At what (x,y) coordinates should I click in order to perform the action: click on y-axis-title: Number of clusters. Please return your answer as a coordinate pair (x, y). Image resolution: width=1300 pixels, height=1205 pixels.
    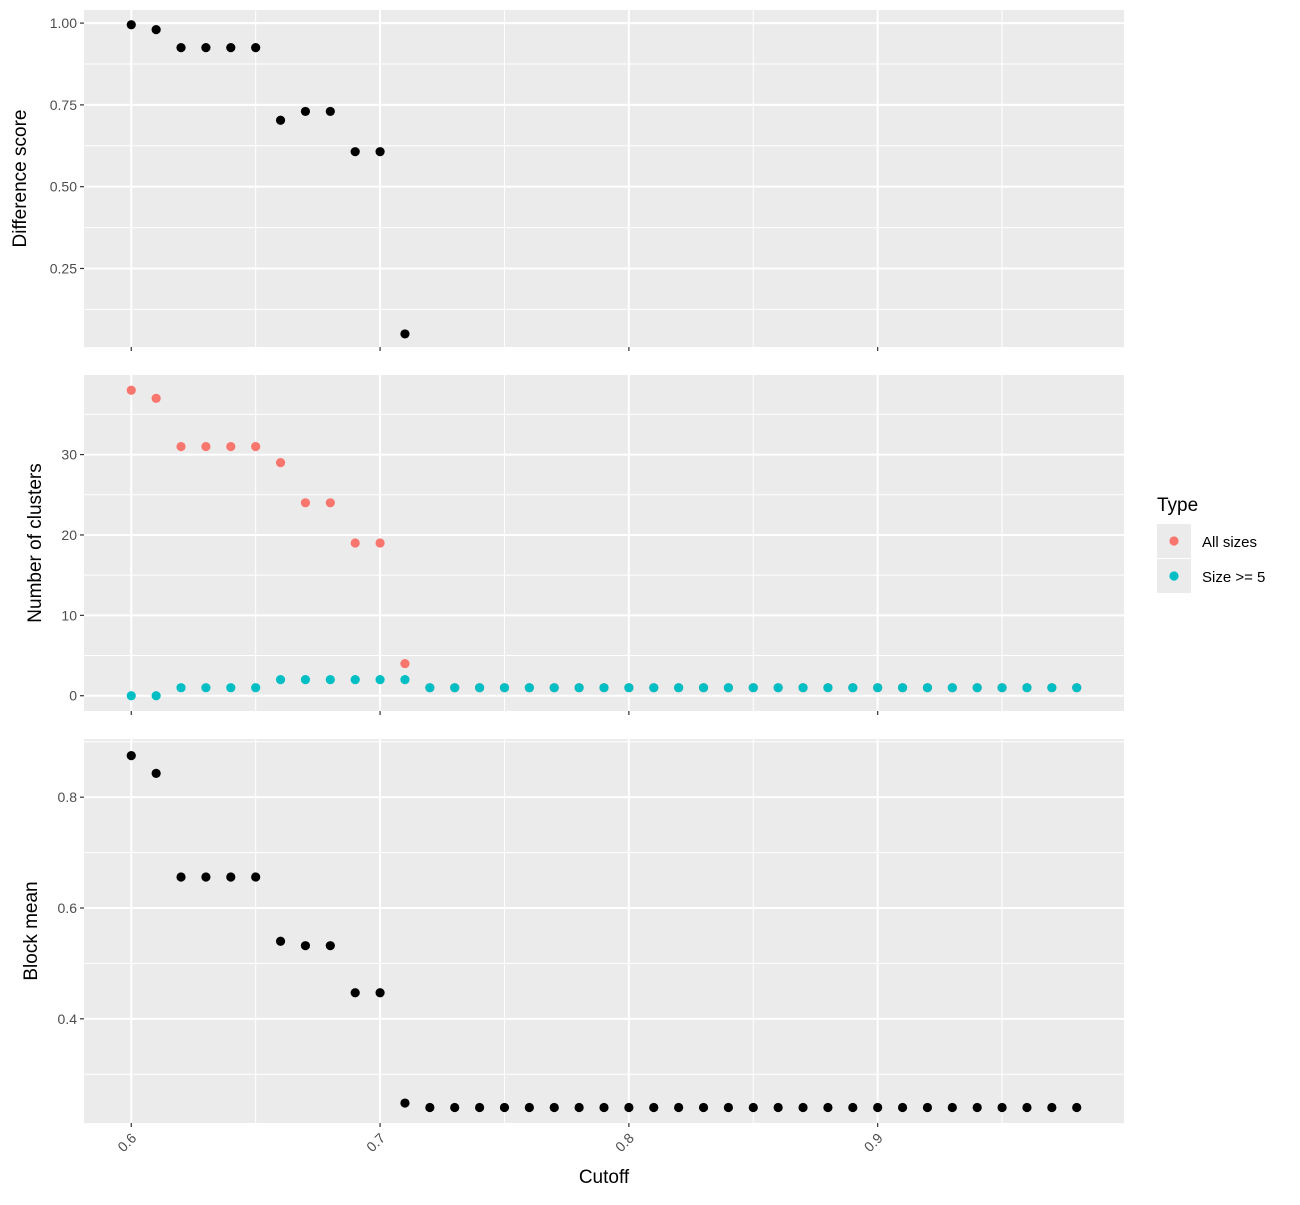
    Looking at the image, I should click on (35, 542).